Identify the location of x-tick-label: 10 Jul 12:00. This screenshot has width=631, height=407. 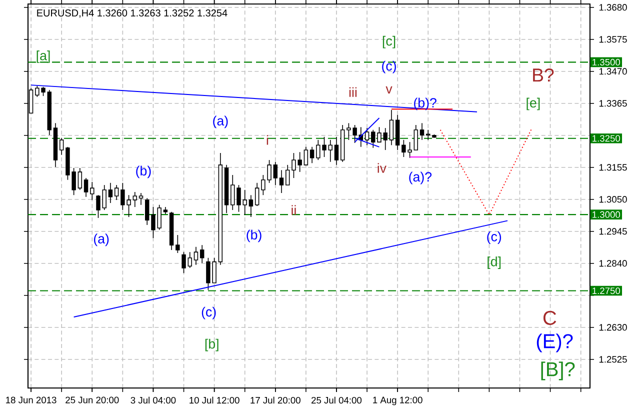
(215, 400).